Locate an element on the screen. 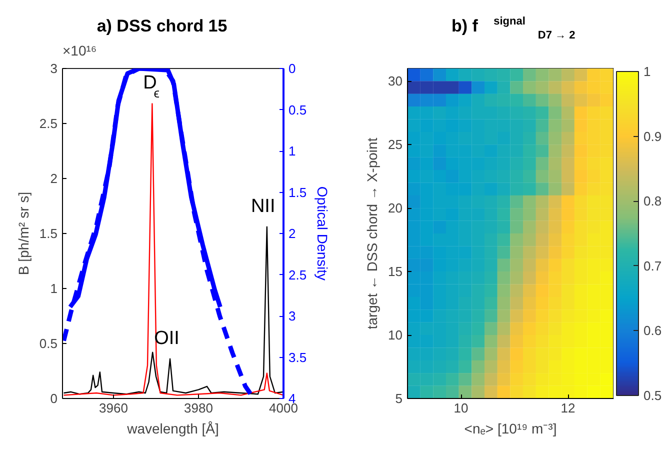 The width and height of the screenshot is (667, 450). y2-tick-label: 2 is located at coordinates (292, 233).